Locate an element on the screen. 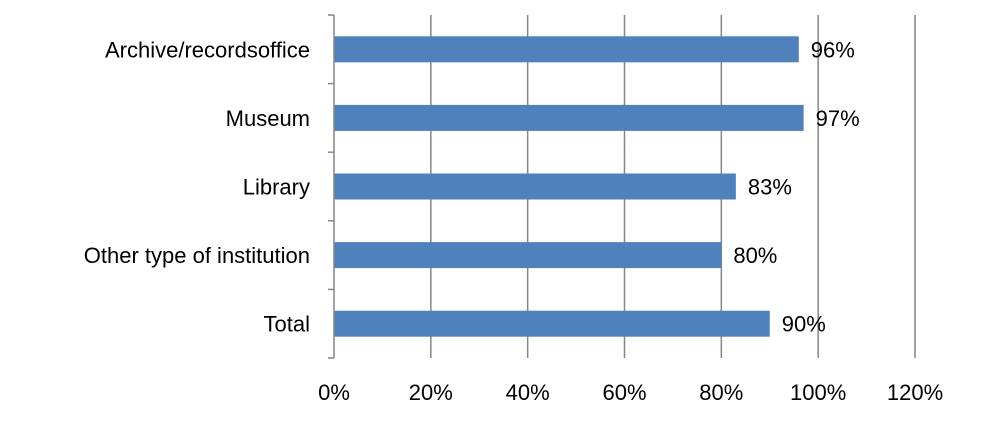 The image size is (982, 437). x-tick-label-5: 100% is located at coordinates (818, 392).